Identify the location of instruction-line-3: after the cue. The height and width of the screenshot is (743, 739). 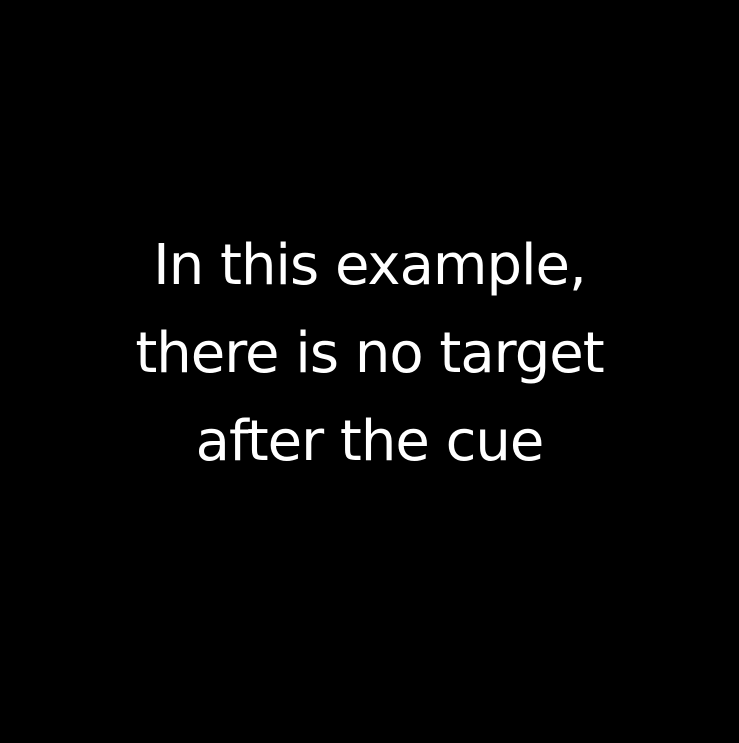
(370, 441).